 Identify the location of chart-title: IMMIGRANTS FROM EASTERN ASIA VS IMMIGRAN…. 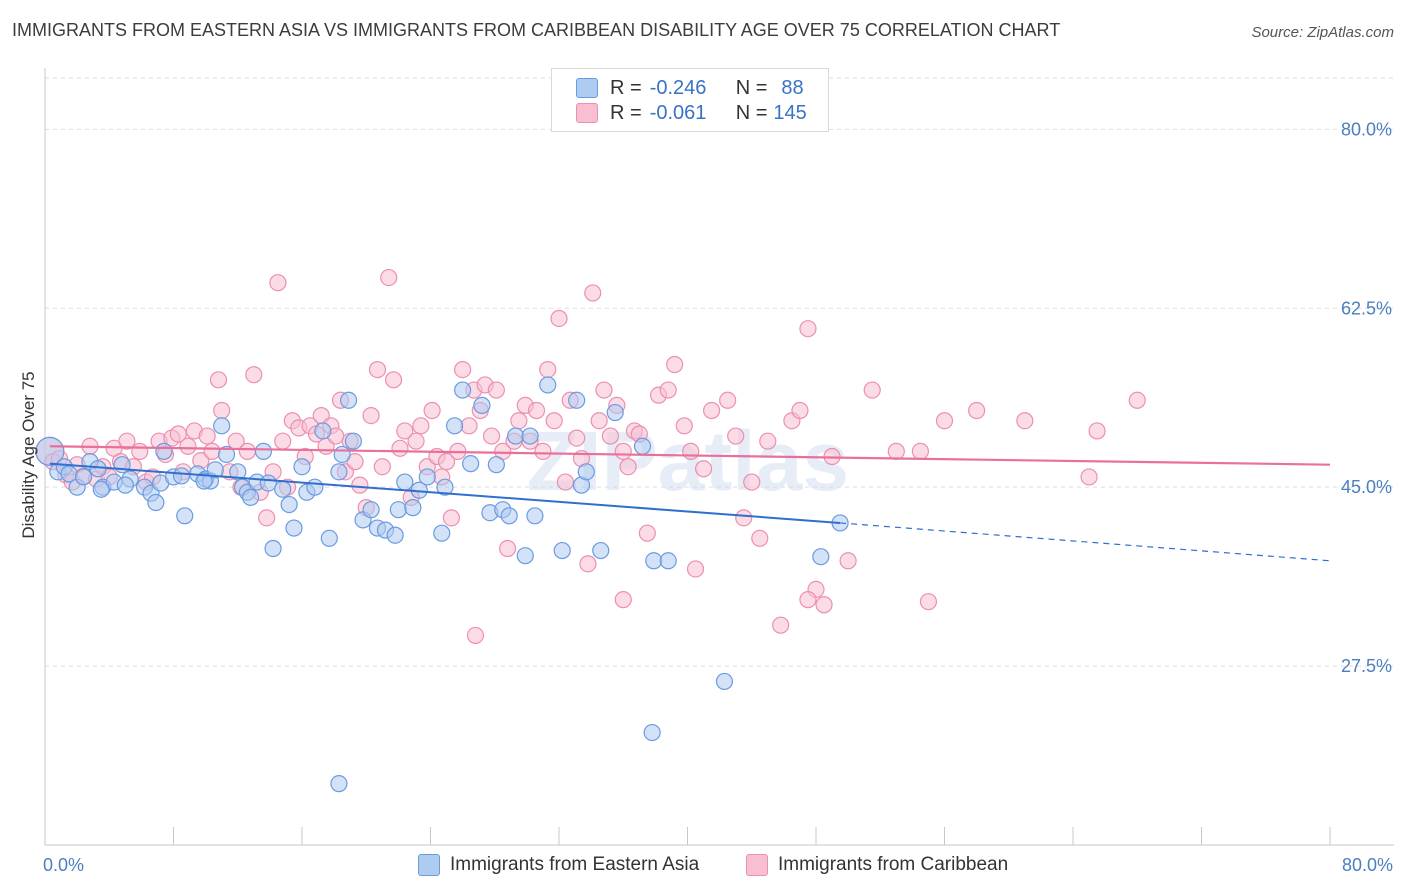
(536, 30).